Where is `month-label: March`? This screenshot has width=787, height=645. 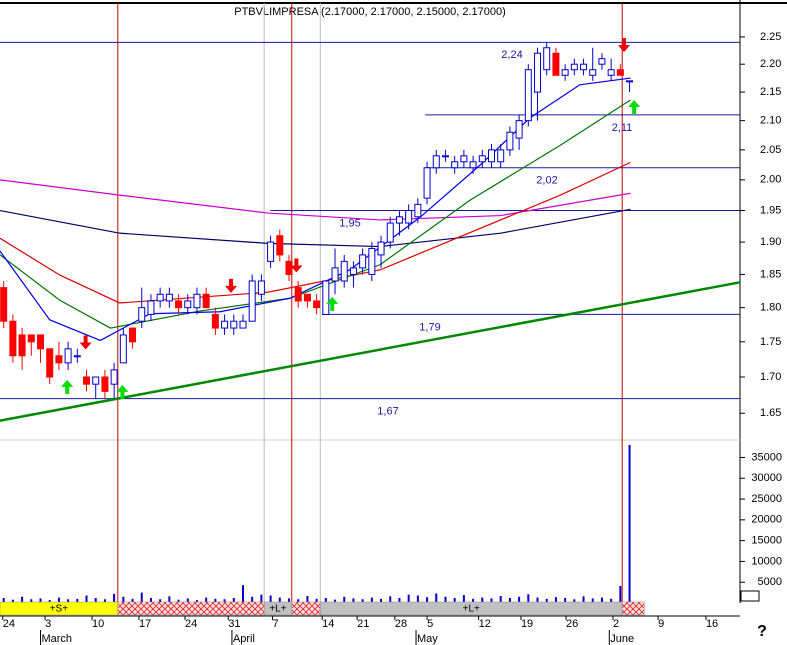
month-label: March is located at coordinates (56, 639).